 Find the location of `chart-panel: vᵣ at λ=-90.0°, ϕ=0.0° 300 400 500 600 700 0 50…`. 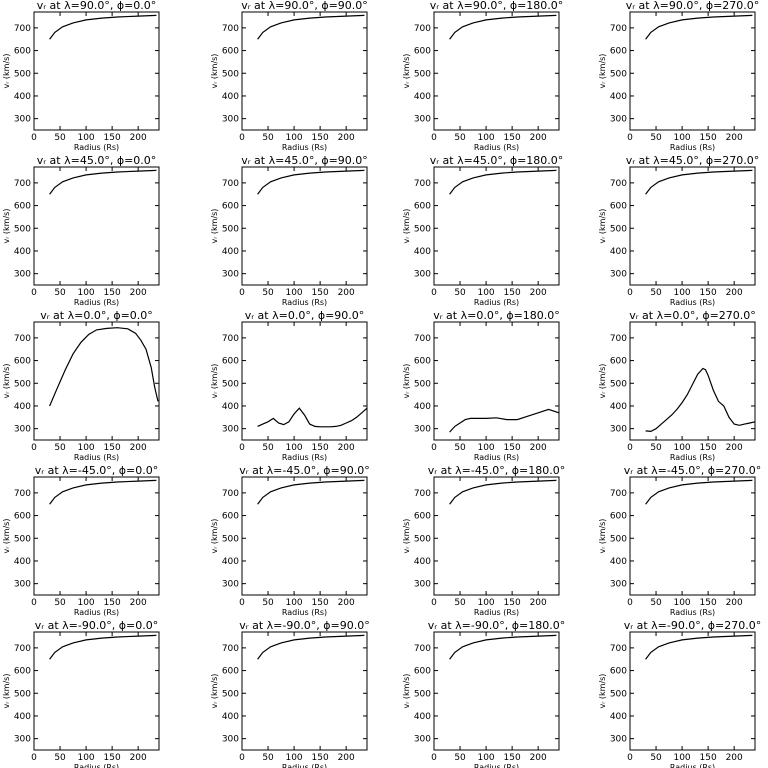

chart-panel: vᵣ at λ=-90.0°, ϕ=0.0° 300 400 500 600 700 0 50… is located at coordinates (81, 693).